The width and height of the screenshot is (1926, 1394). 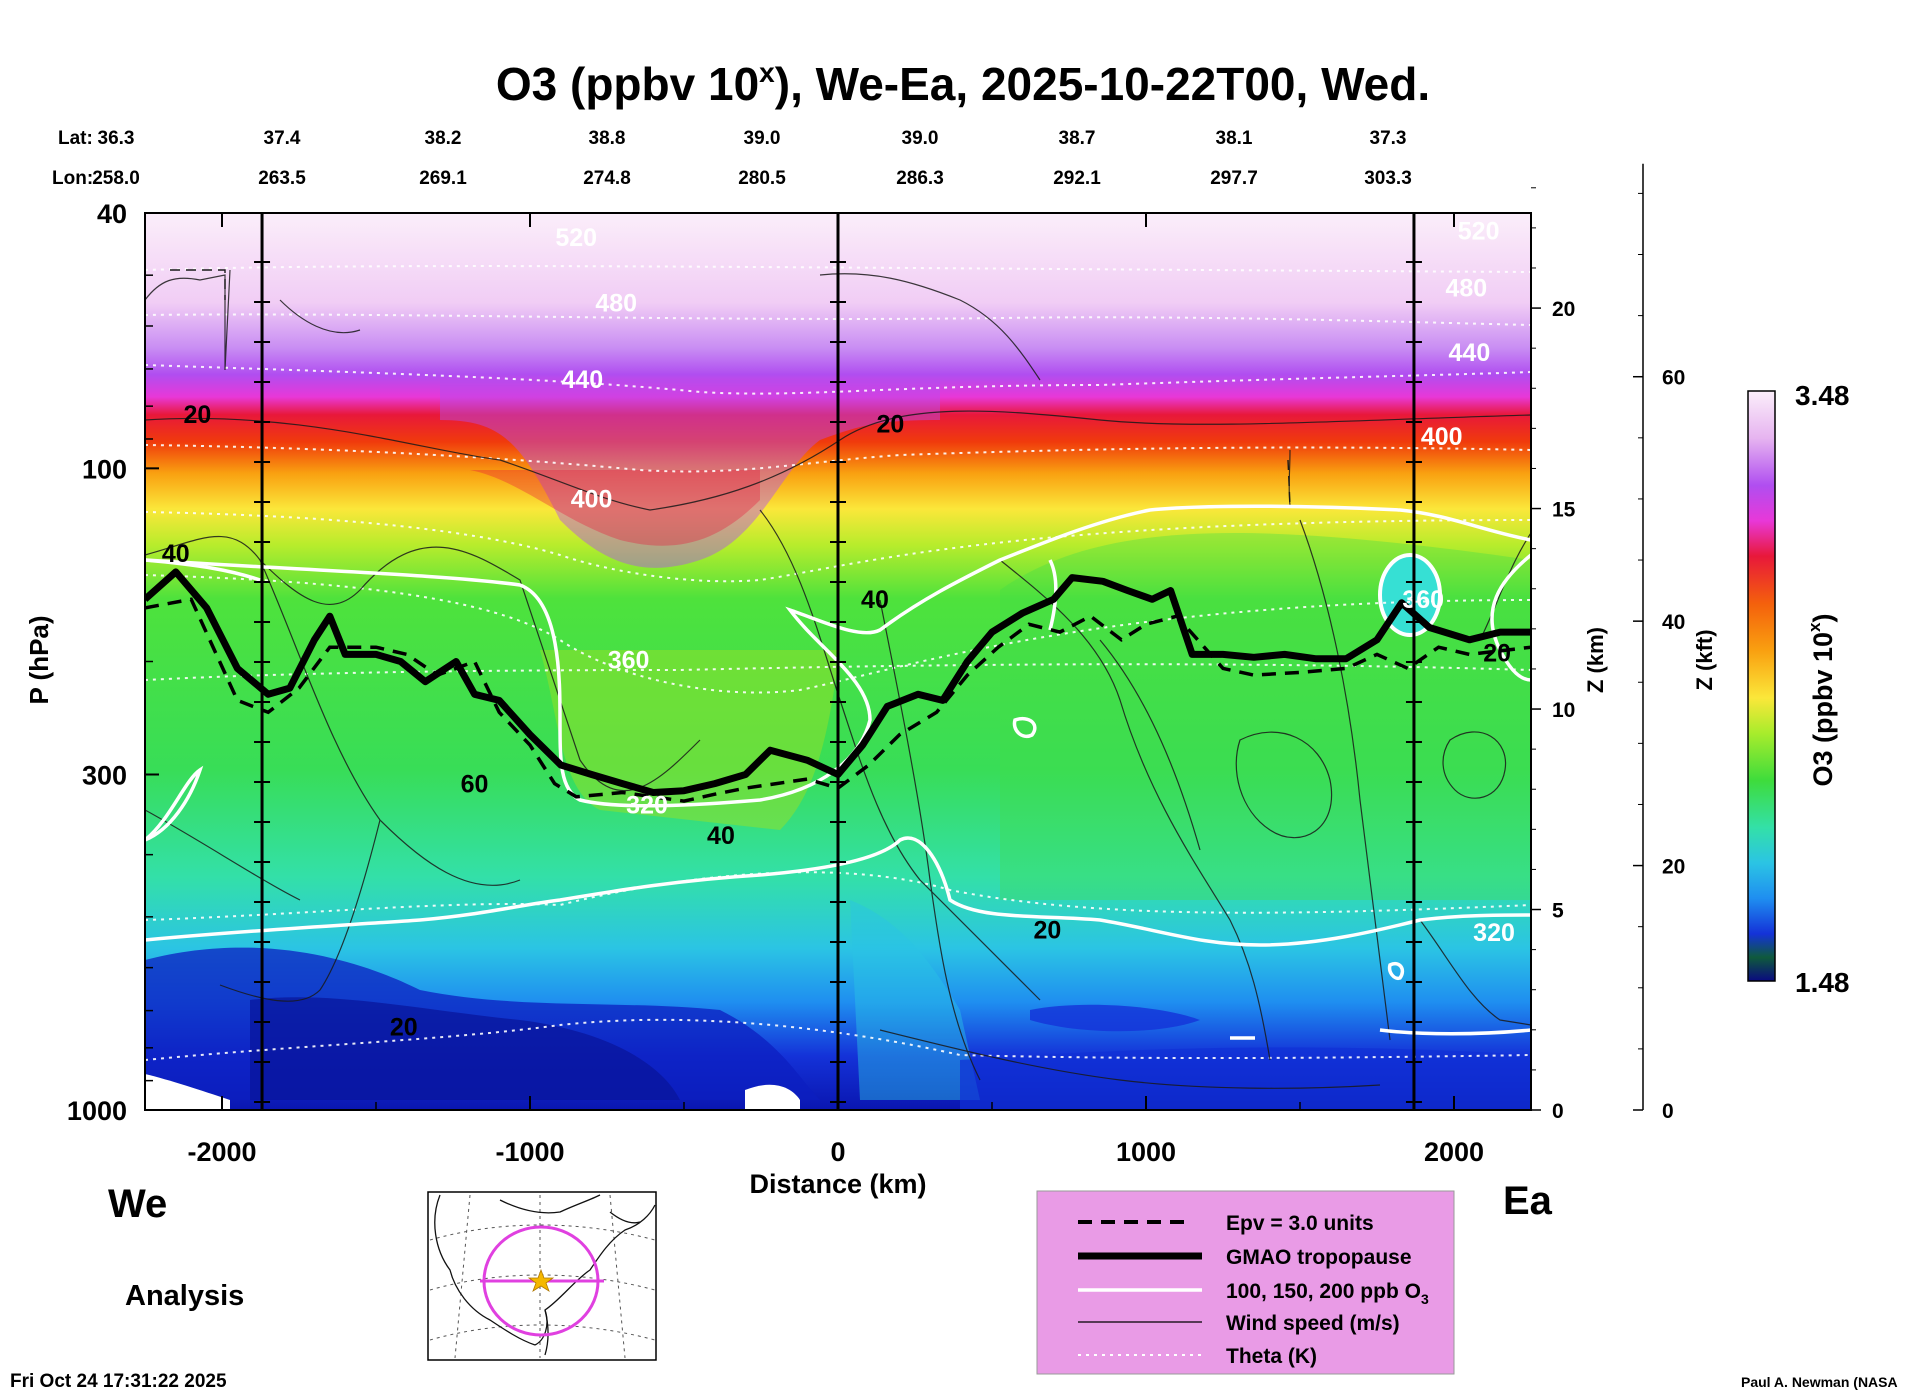 I want to click on legend-theta-label: Theta (K), so click(x=1271, y=1356).